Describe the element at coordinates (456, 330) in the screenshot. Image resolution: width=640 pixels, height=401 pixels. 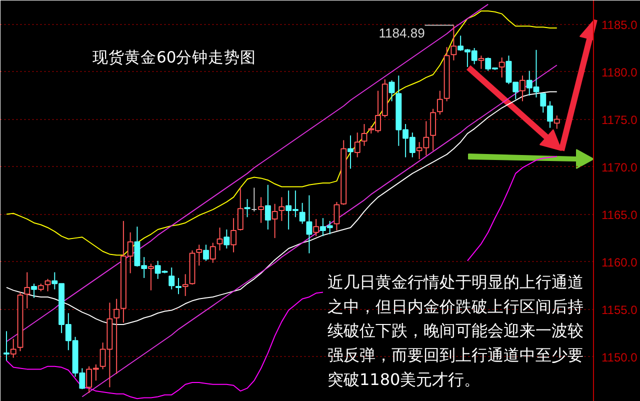
I see `annotation: 近几日黄金行情处于明显的上行通道之中，但日内金价跌破上行区间后持续破位下跌，晚间可能会迎来一波较强反弹，而要回到上行通道中至少要突破1180美元才行。` at that location.